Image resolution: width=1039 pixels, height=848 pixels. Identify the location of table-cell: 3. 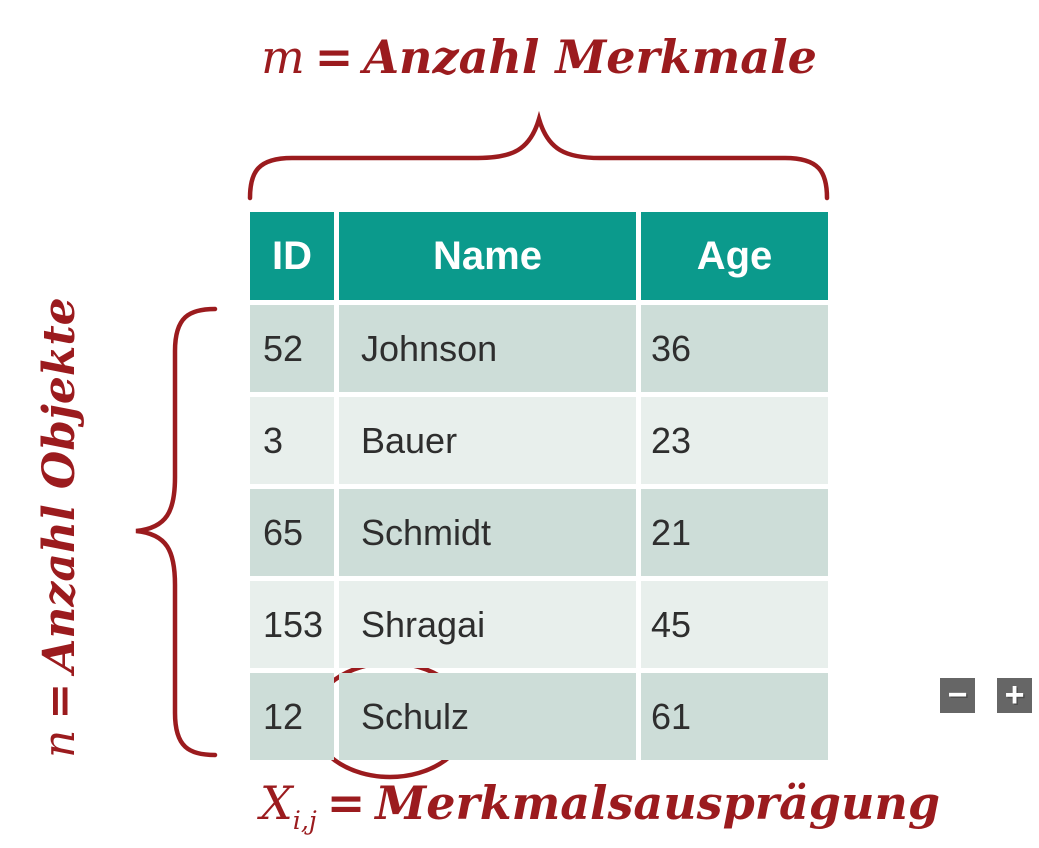
(292, 440).